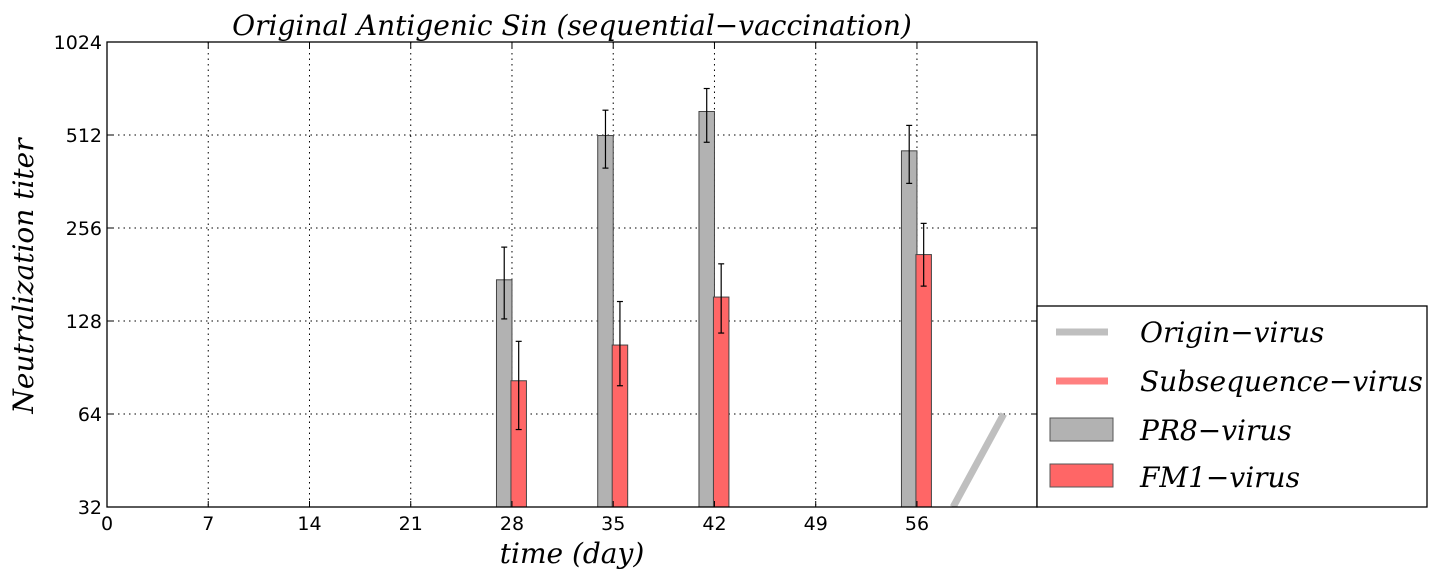 This screenshot has height=584, width=1437. What do you see at coordinates (1081, 475) in the screenshot?
I see `legend-swatch-fm1-virus` at bounding box center [1081, 475].